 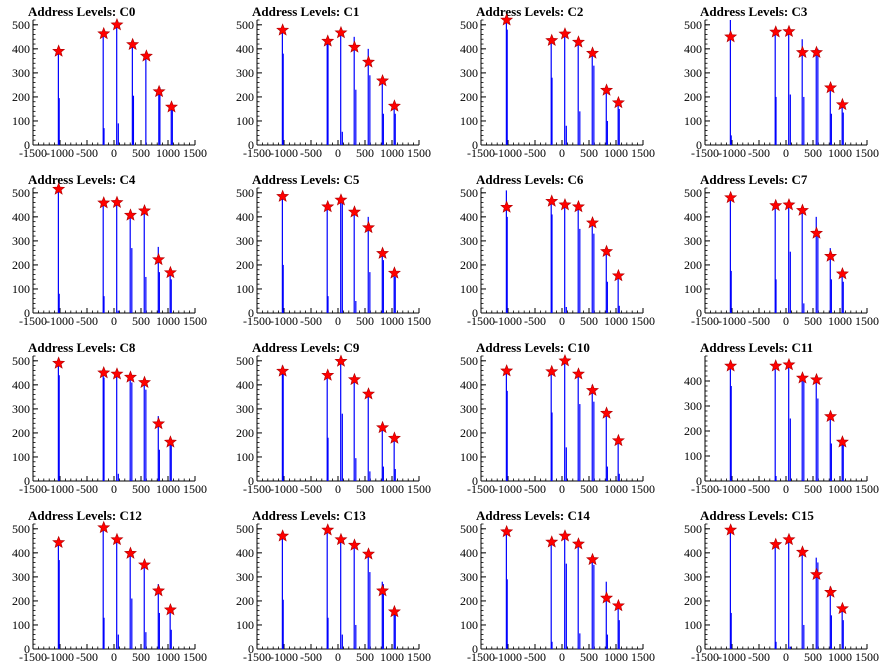 What do you see at coordinates (693, 577) in the screenshot?
I see `y-tick-label: 300` at bounding box center [693, 577].